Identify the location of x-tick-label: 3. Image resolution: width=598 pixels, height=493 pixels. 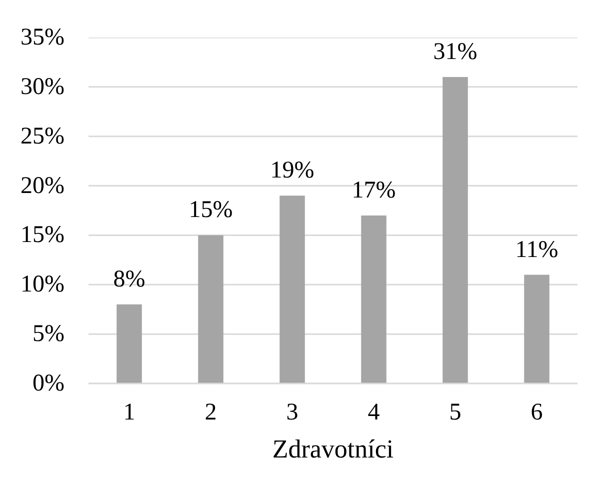
(292, 413).